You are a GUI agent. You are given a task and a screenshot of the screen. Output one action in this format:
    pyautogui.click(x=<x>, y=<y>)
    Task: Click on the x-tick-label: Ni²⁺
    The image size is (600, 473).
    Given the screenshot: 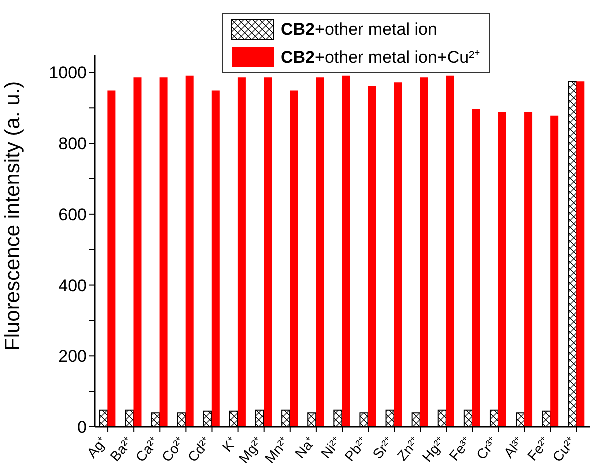 What is the action you would take?
    pyautogui.click(x=331, y=448)
    